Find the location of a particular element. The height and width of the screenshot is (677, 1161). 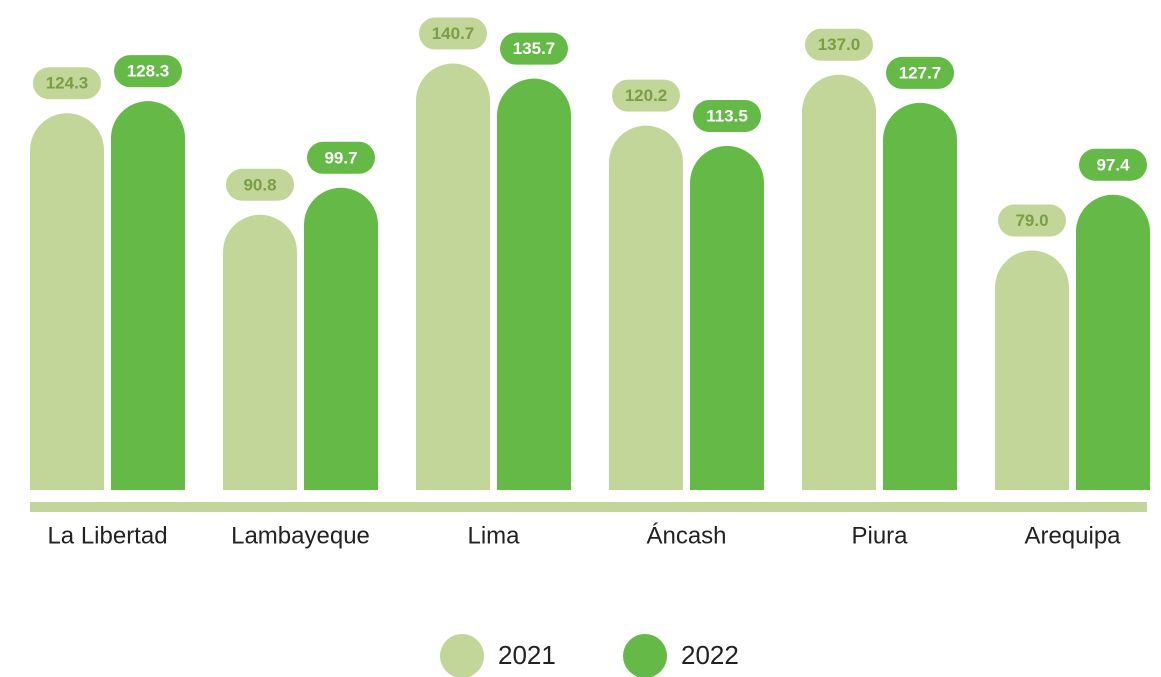

value-label: 90.8 is located at coordinates (259, 184).